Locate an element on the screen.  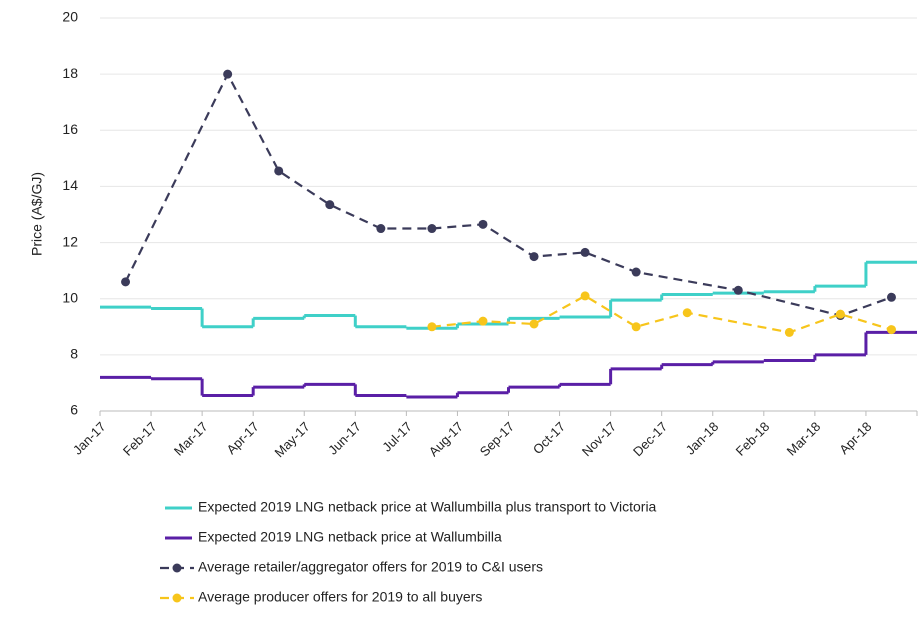
y-tick-label: 16 is located at coordinates (70, 129).